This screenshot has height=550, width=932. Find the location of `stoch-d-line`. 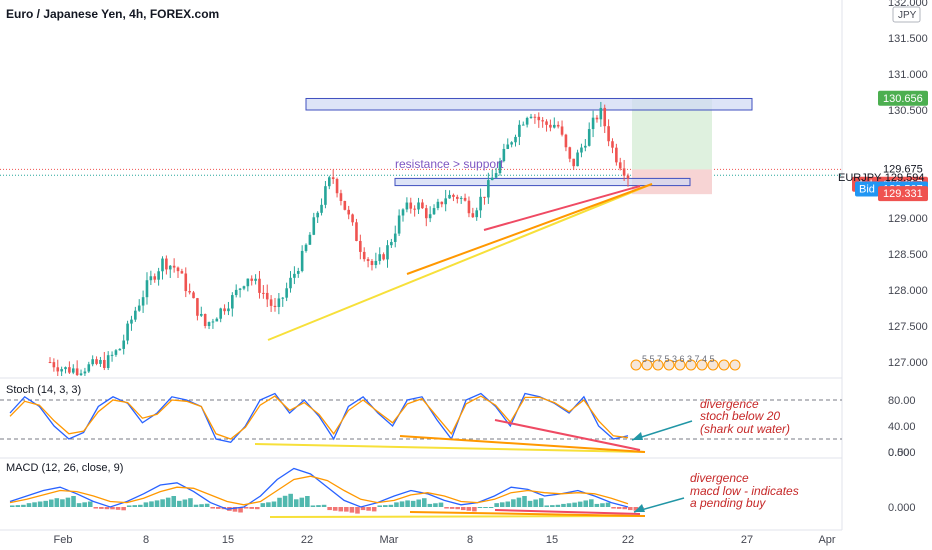

stoch-d-line is located at coordinates (319, 417).